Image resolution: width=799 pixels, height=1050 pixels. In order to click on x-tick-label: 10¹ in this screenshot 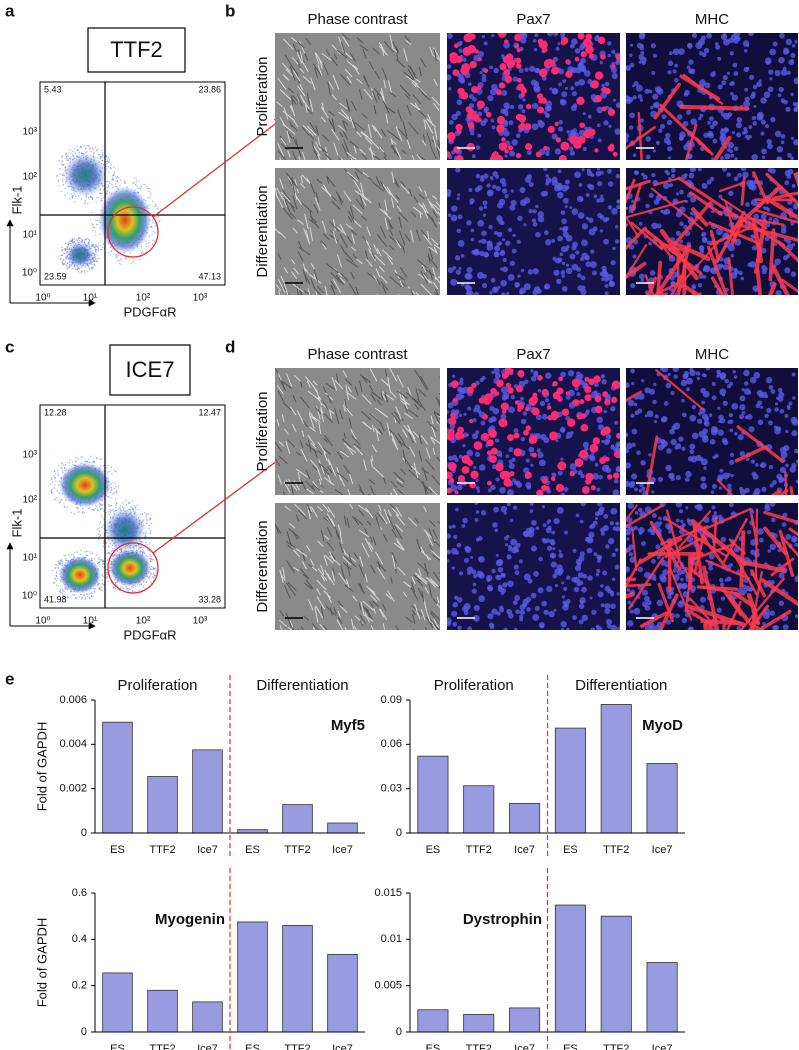, I will do `click(90, 621)`.